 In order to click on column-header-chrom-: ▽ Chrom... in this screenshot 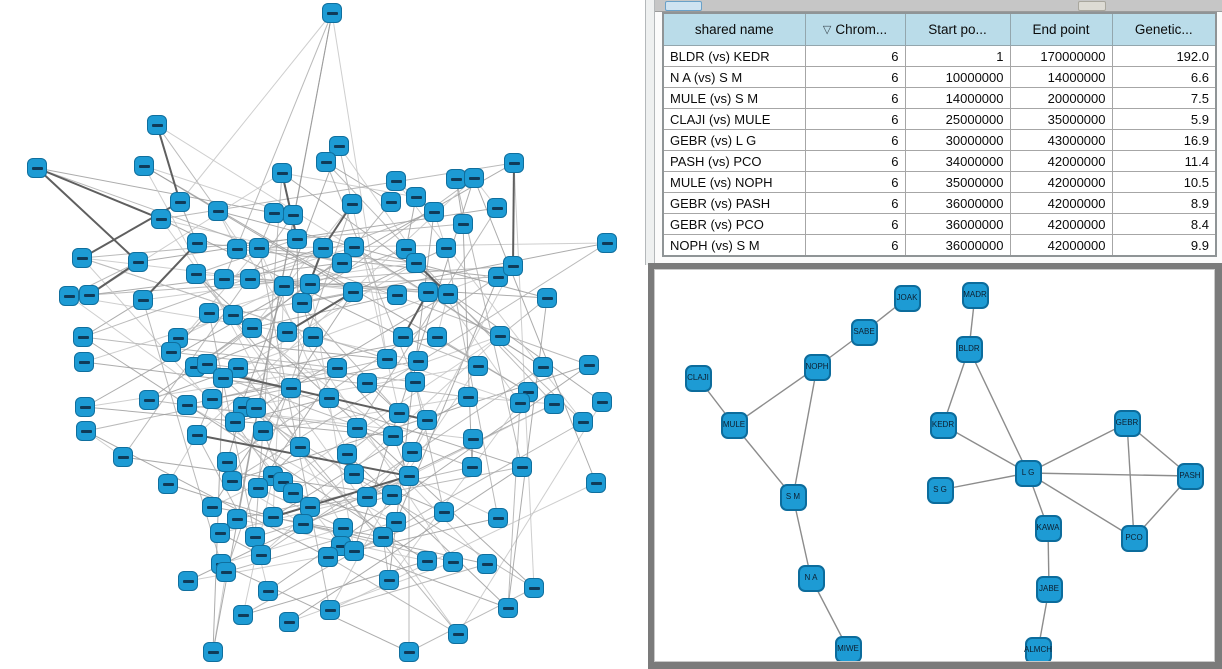, I will do `click(855, 29)`.